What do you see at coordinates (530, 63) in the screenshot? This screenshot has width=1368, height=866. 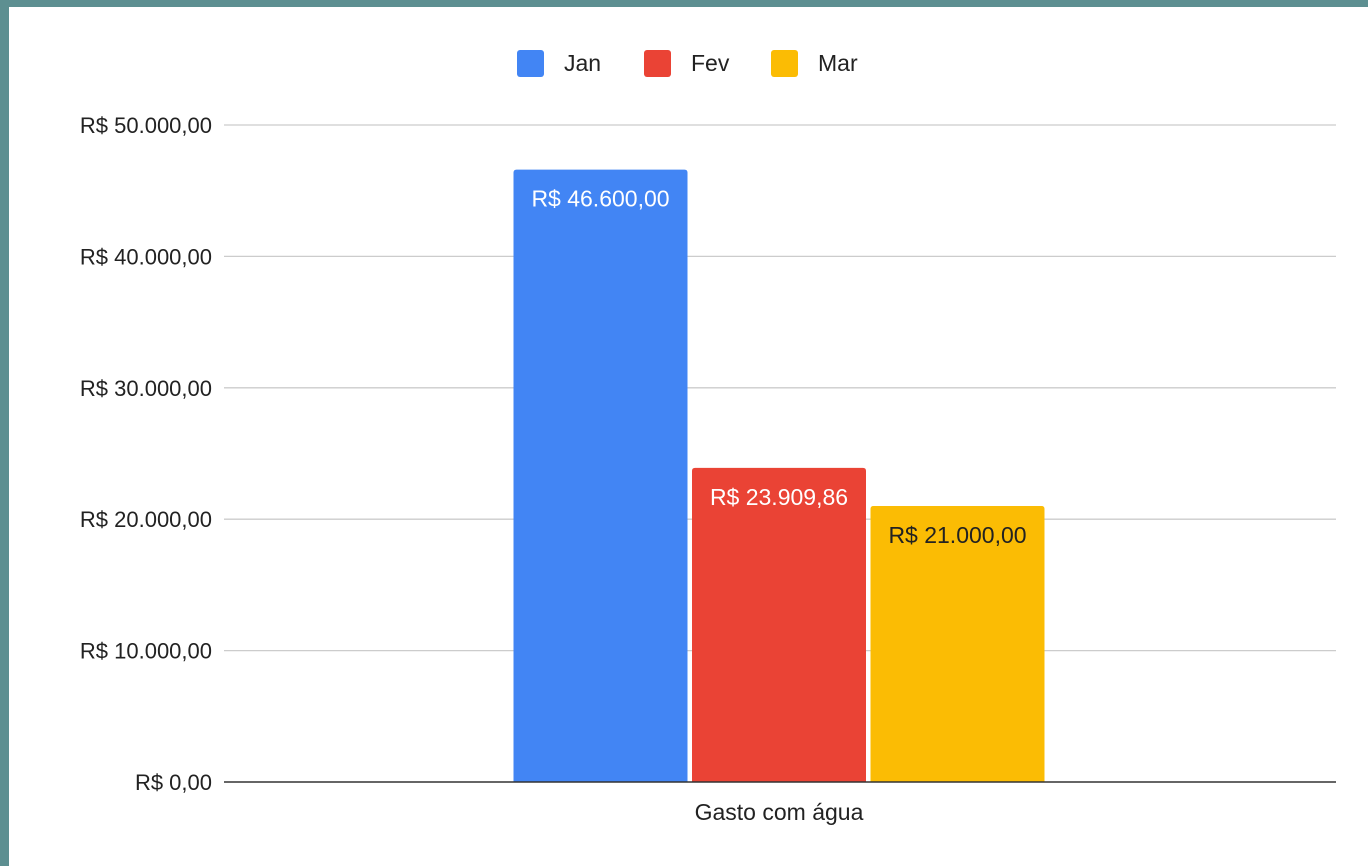 I see `legend-swatch-jan` at bounding box center [530, 63].